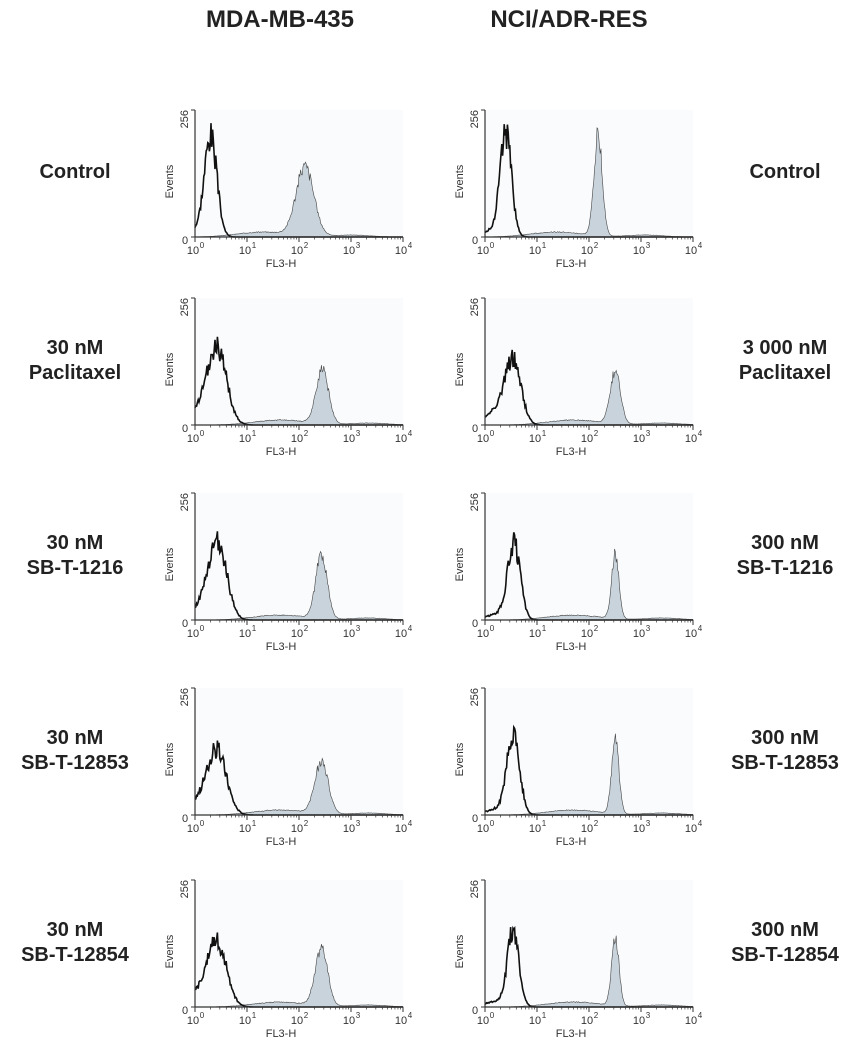 The height and width of the screenshot is (1050, 864). I want to click on row-label-line: SB-T-1216, so click(785, 568).